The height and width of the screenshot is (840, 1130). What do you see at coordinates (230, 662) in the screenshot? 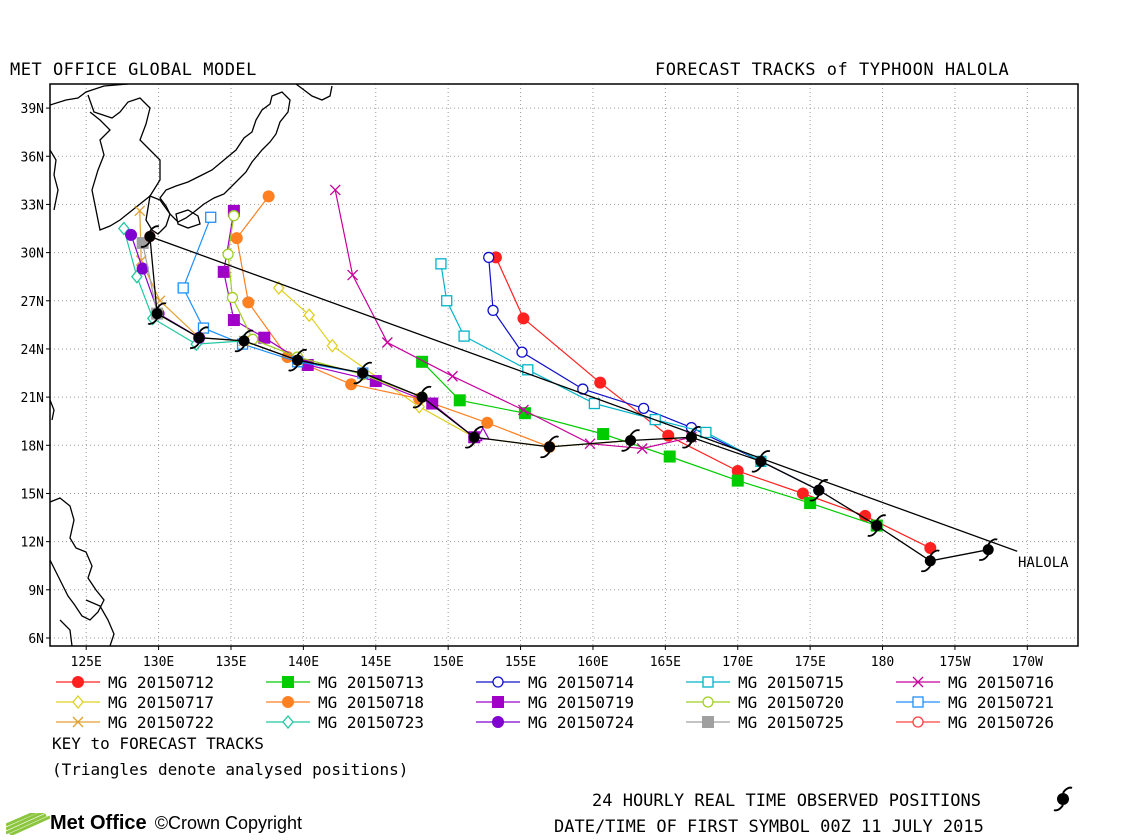
I see `lon-tick-label: 135E` at bounding box center [230, 662].